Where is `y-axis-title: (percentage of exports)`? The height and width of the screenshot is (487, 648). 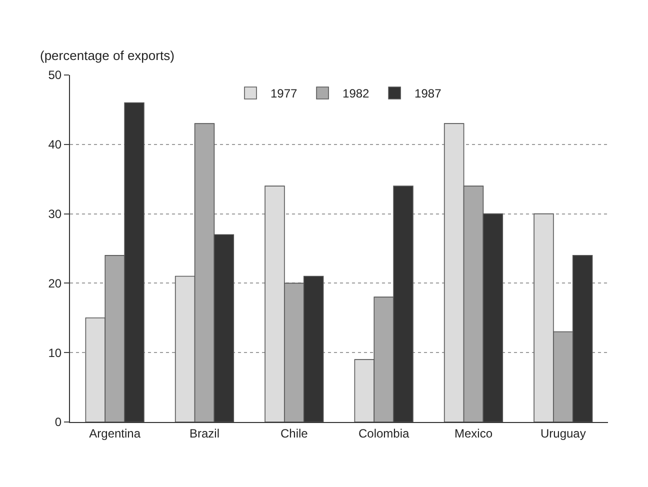
y-axis-title: (percentage of exports) is located at coordinates (107, 55).